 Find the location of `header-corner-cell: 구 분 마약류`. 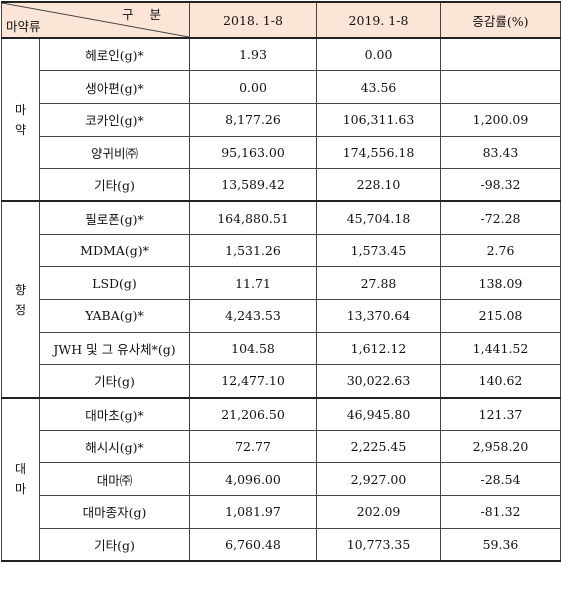

header-corner-cell: 구 분 마약류 is located at coordinates (95, 20).